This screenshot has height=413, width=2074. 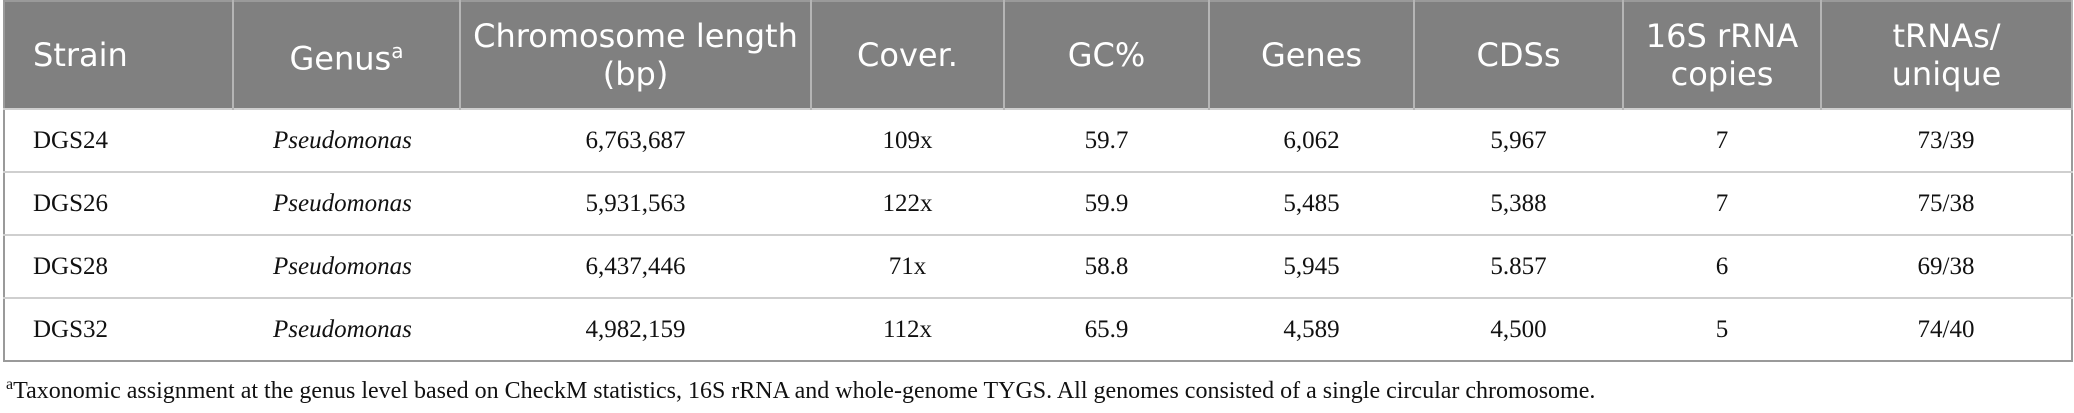 What do you see at coordinates (1518, 329) in the screenshot?
I see `table-cell: 4,500` at bounding box center [1518, 329].